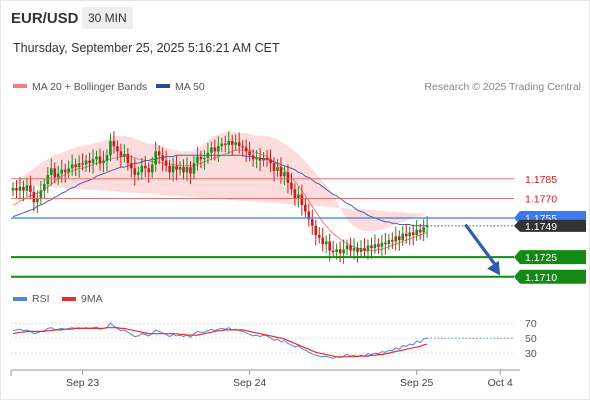 The width and height of the screenshot is (590, 400). What do you see at coordinates (531, 324) in the screenshot?
I see `rsi-tick-70: 70` at bounding box center [531, 324].